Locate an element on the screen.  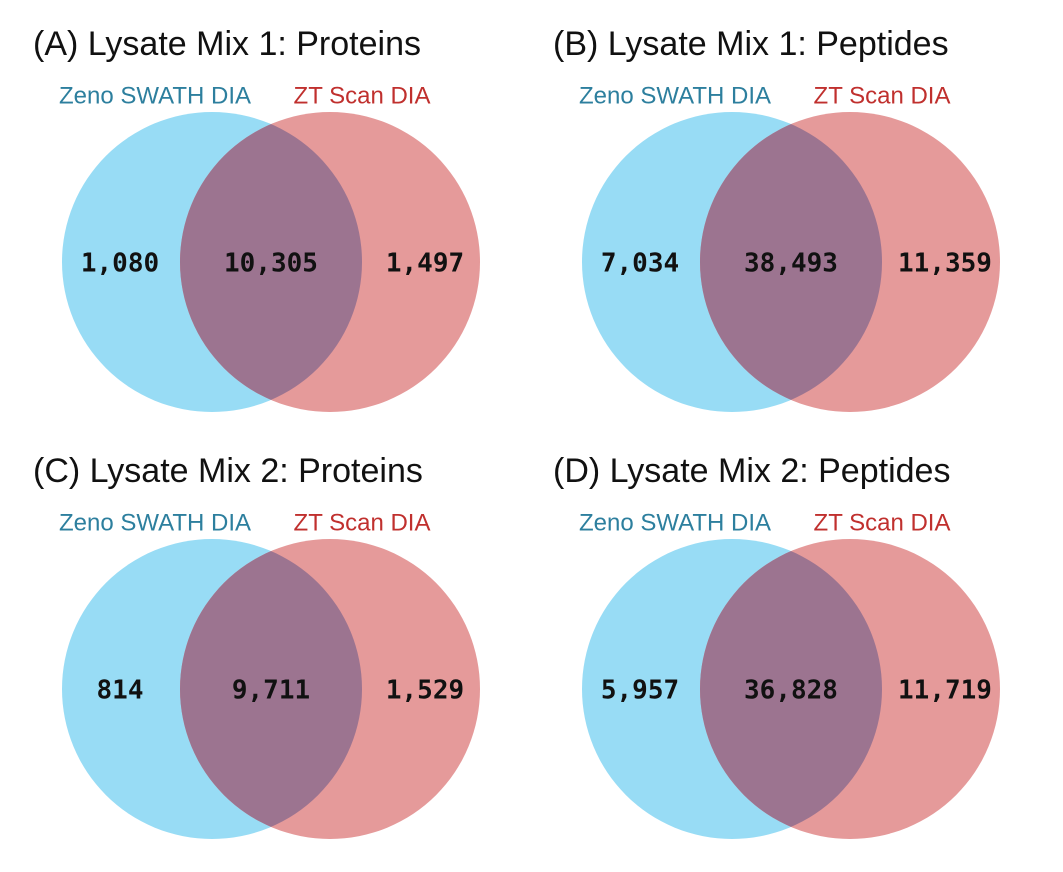
panel-title: (A) Lysate Mix 1: Proteins is located at coordinates (227, 44).